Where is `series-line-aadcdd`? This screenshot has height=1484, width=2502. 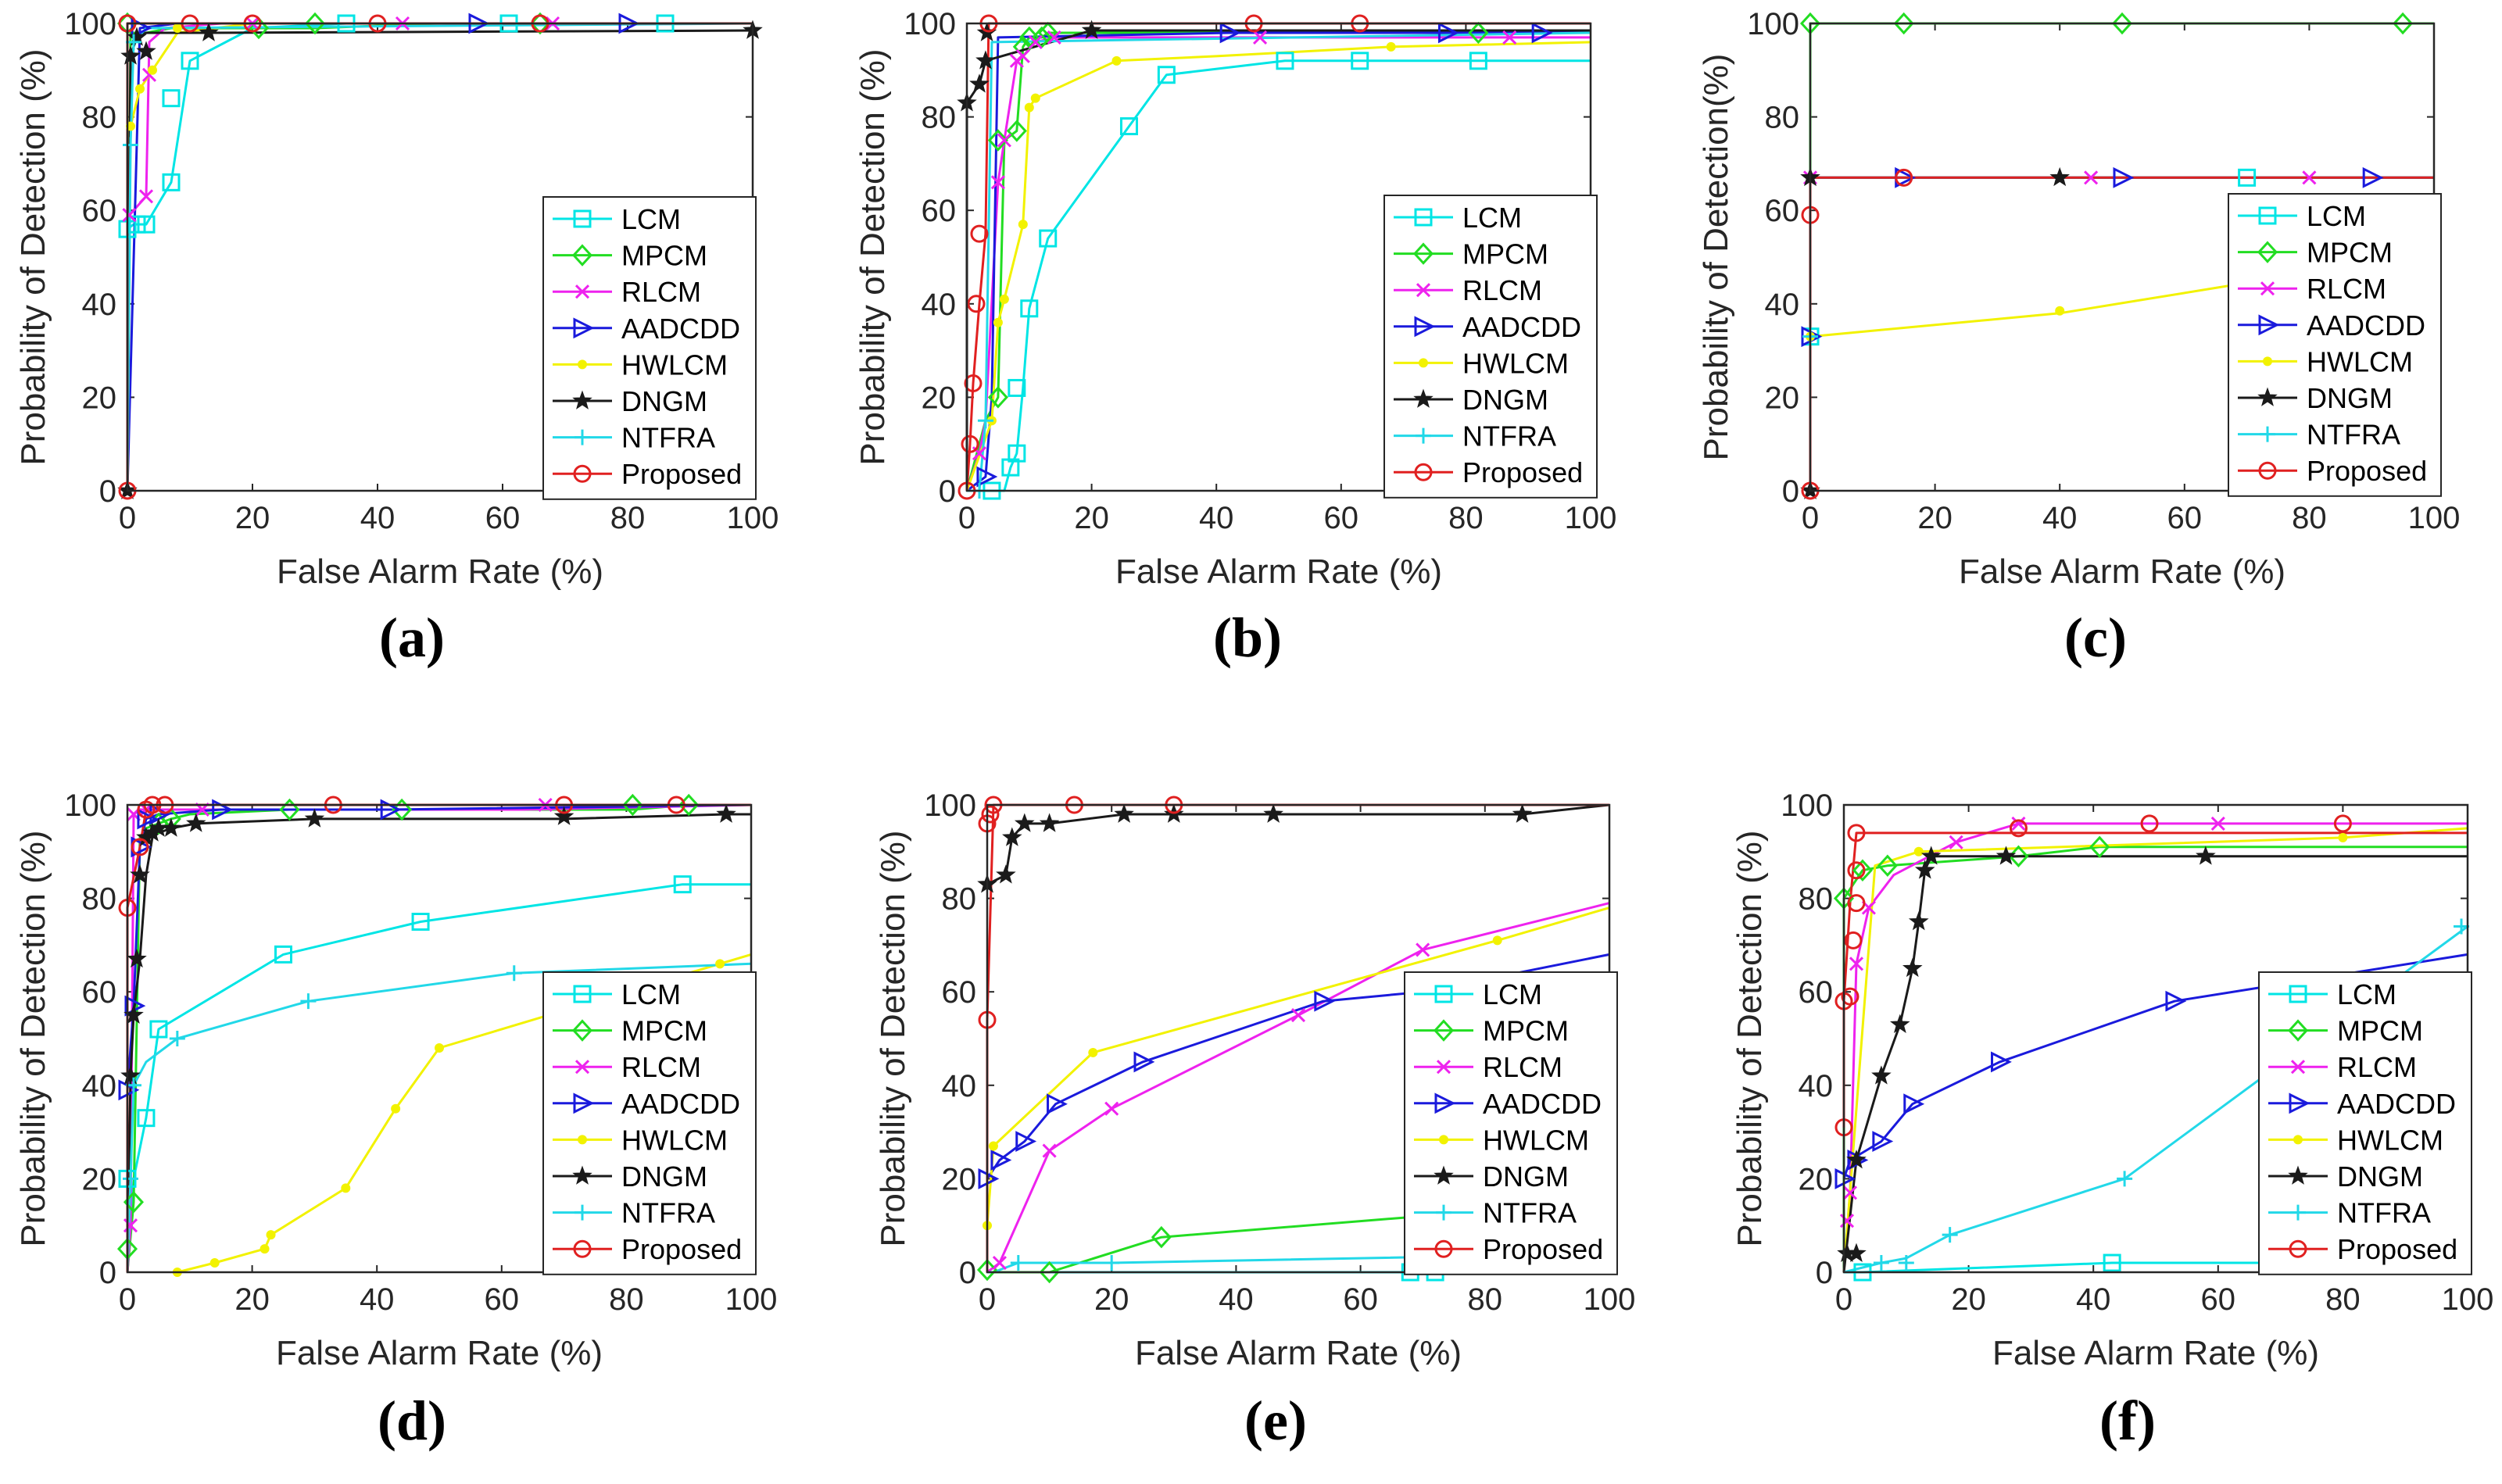
series-line-aadcdd is located at coordinates (1278, 261).